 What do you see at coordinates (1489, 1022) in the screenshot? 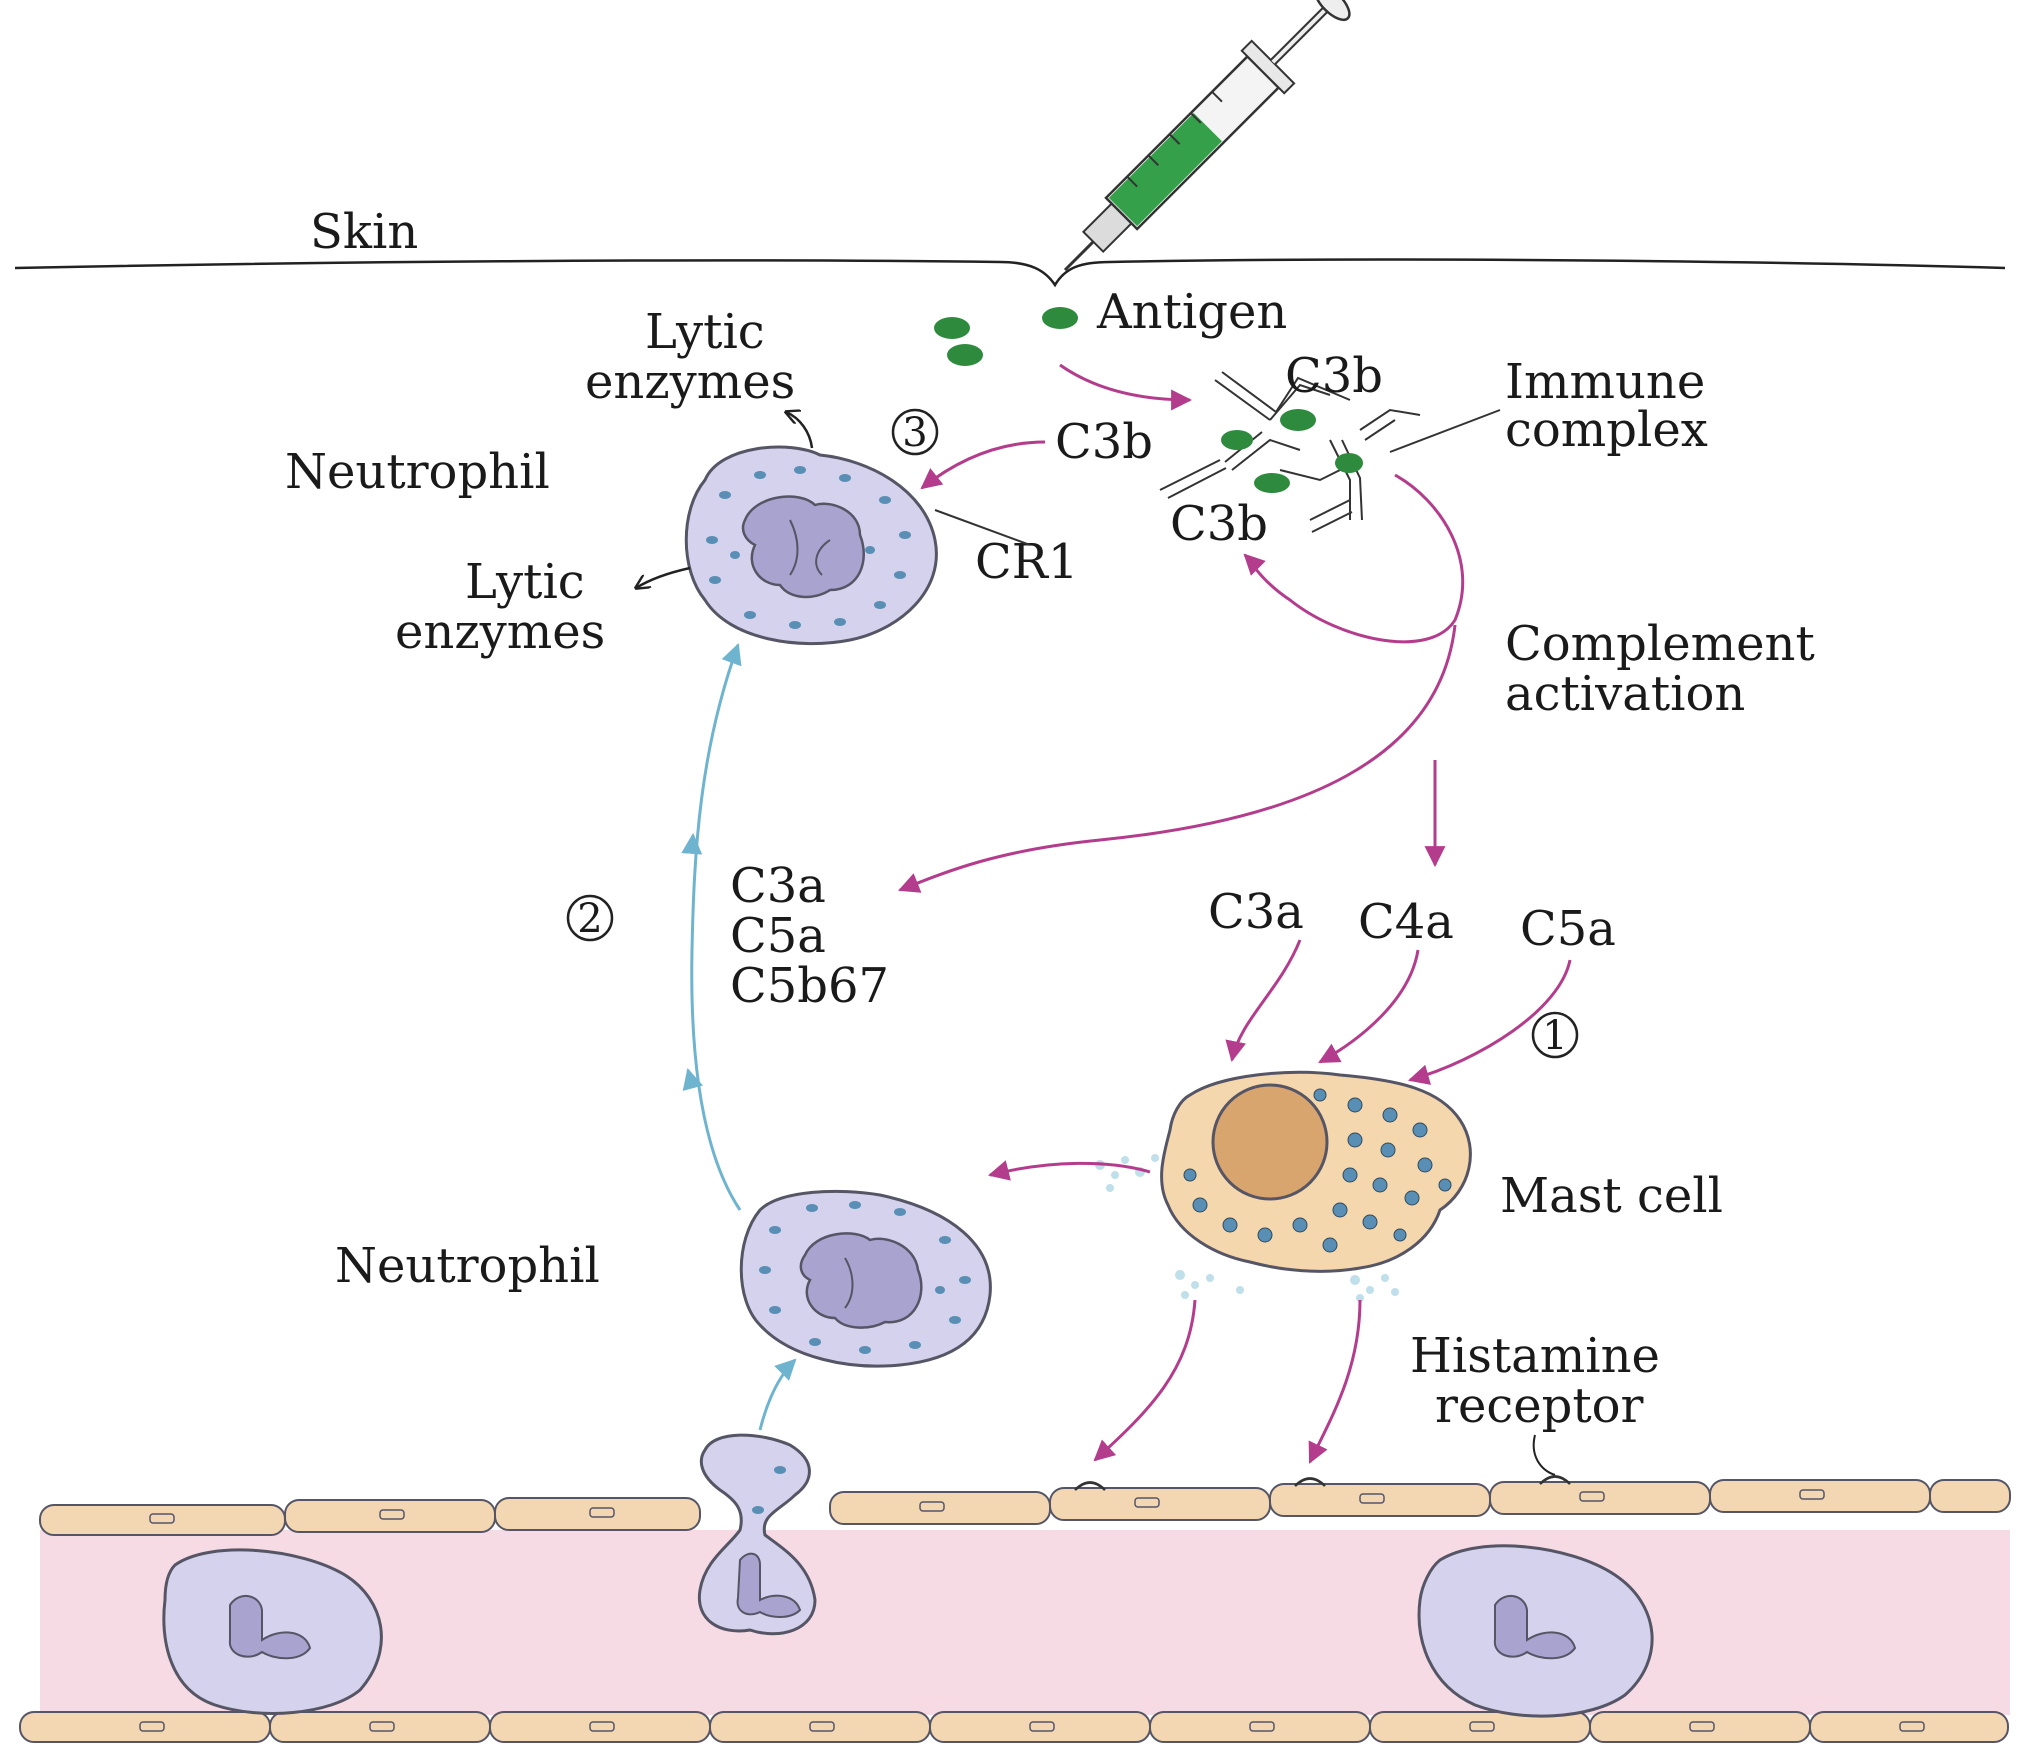
I see `arrow-c5a-to-mast-cell` at bounding box center [1489, 1022].